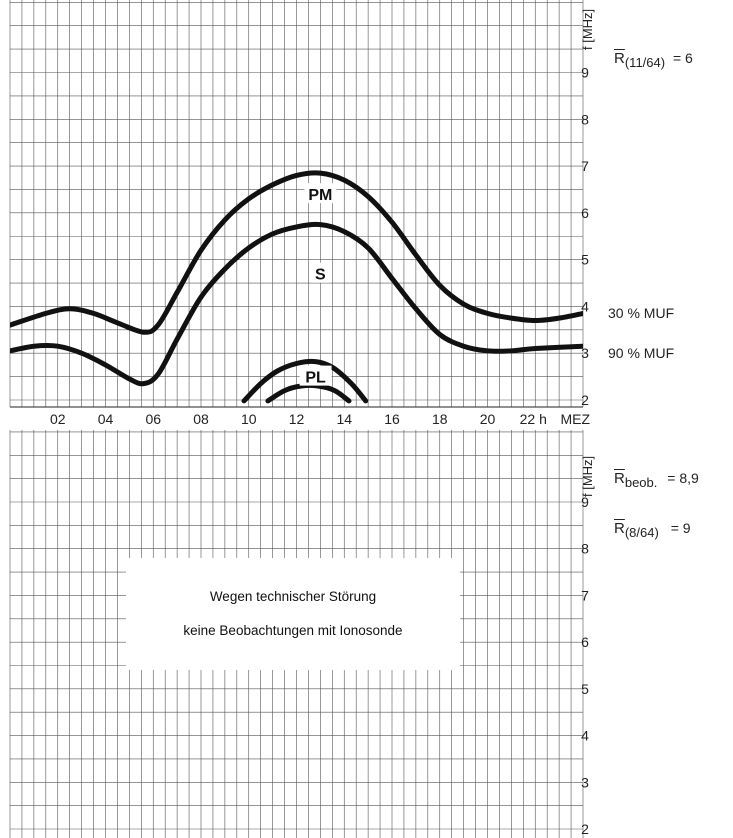  Describe the element at coordinates (297, 419) in the screenshot. I see `x-tick-label: 12` at that location.